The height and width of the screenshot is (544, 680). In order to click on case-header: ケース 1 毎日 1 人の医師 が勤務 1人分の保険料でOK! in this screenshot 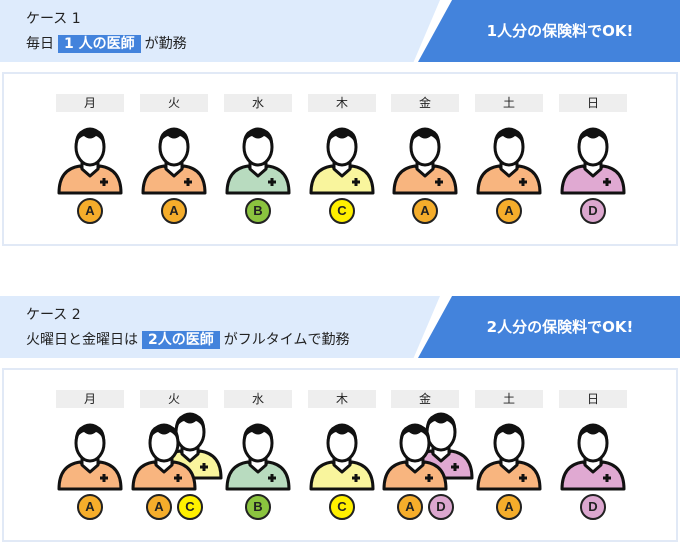, I will do `click(340, 31)`.